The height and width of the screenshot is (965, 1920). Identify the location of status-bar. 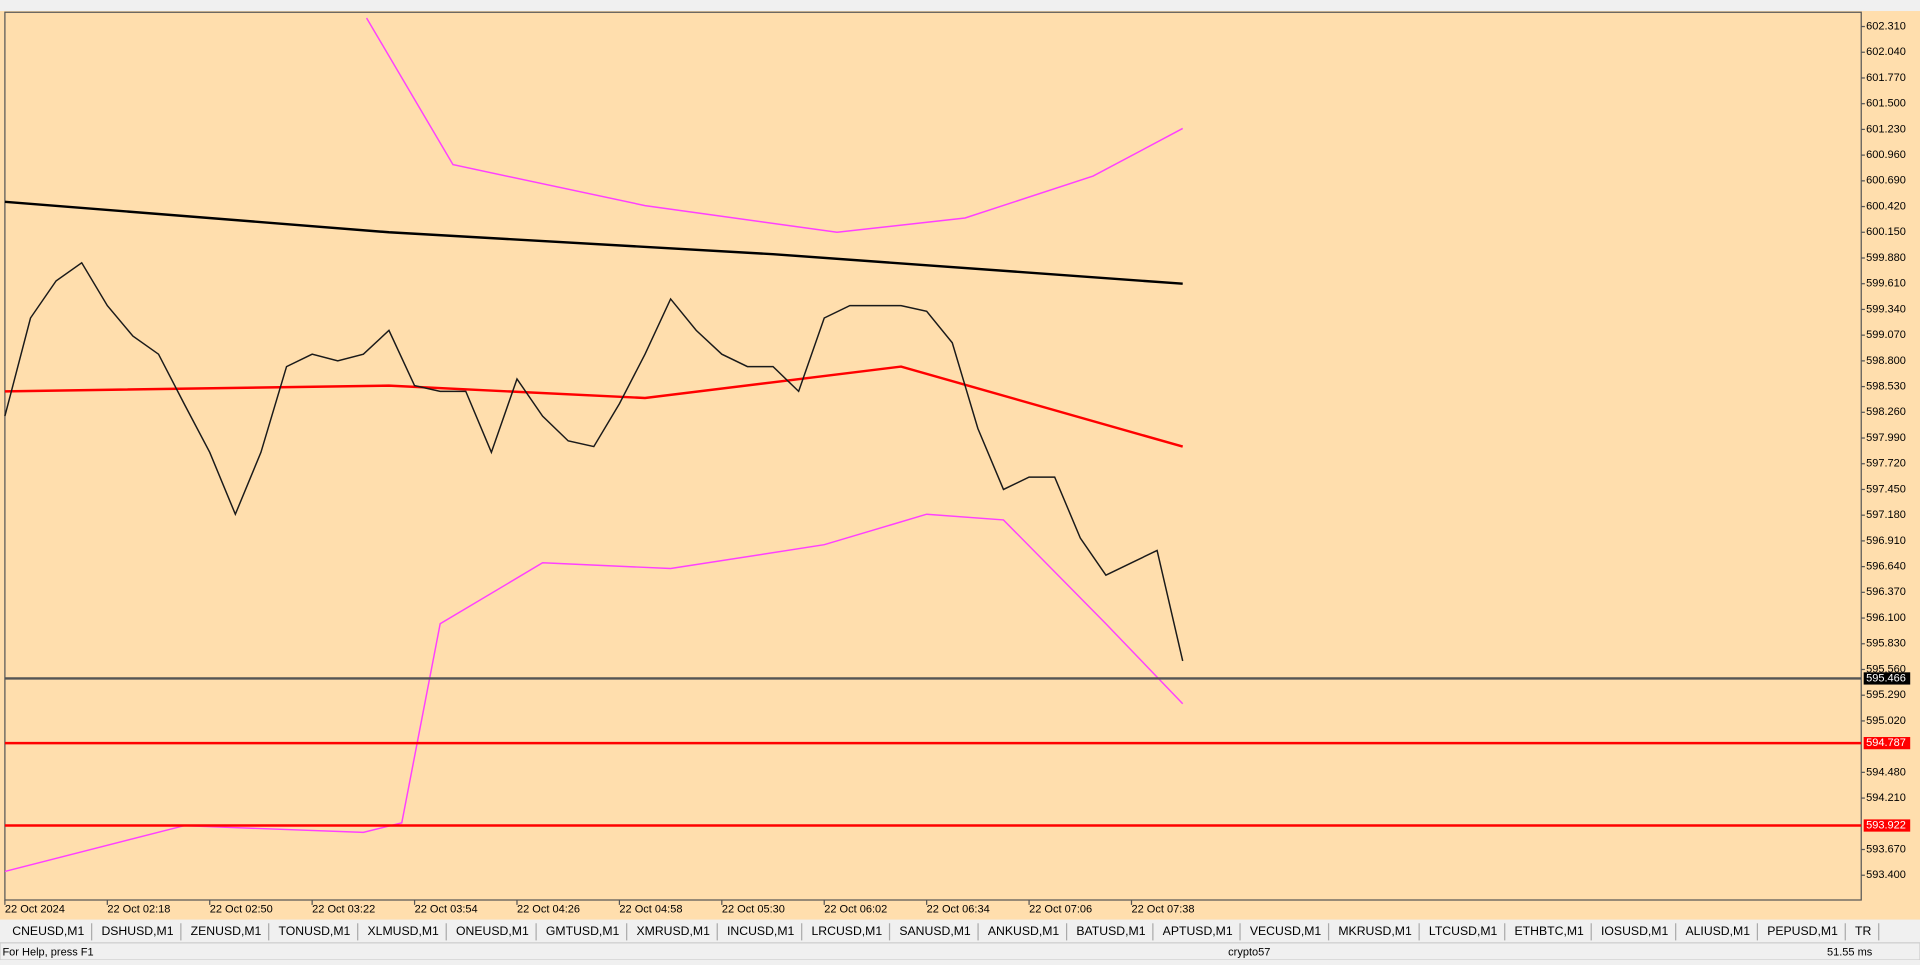
(960, 951).